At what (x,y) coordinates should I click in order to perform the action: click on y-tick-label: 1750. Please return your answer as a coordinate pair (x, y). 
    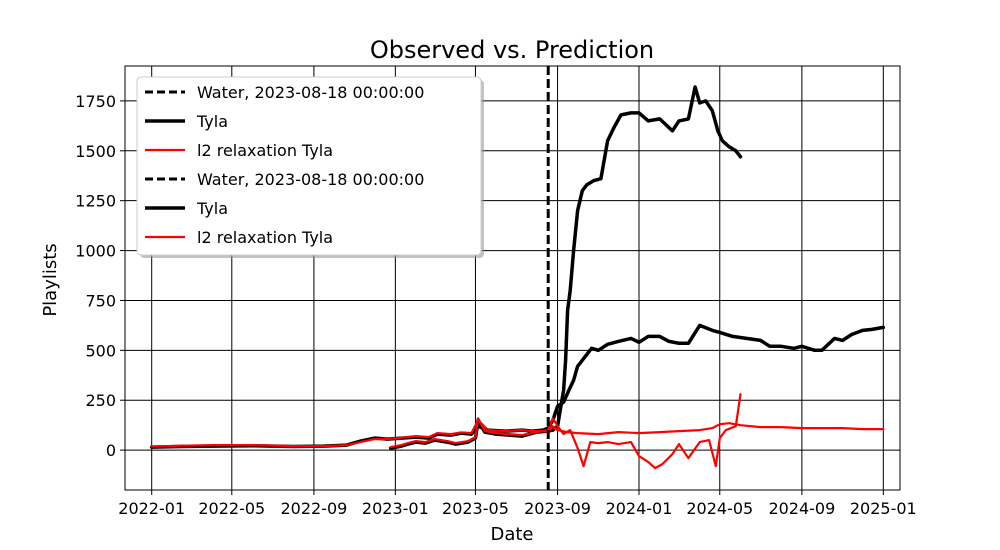
    Looking at the image, I should click on (95, 101).